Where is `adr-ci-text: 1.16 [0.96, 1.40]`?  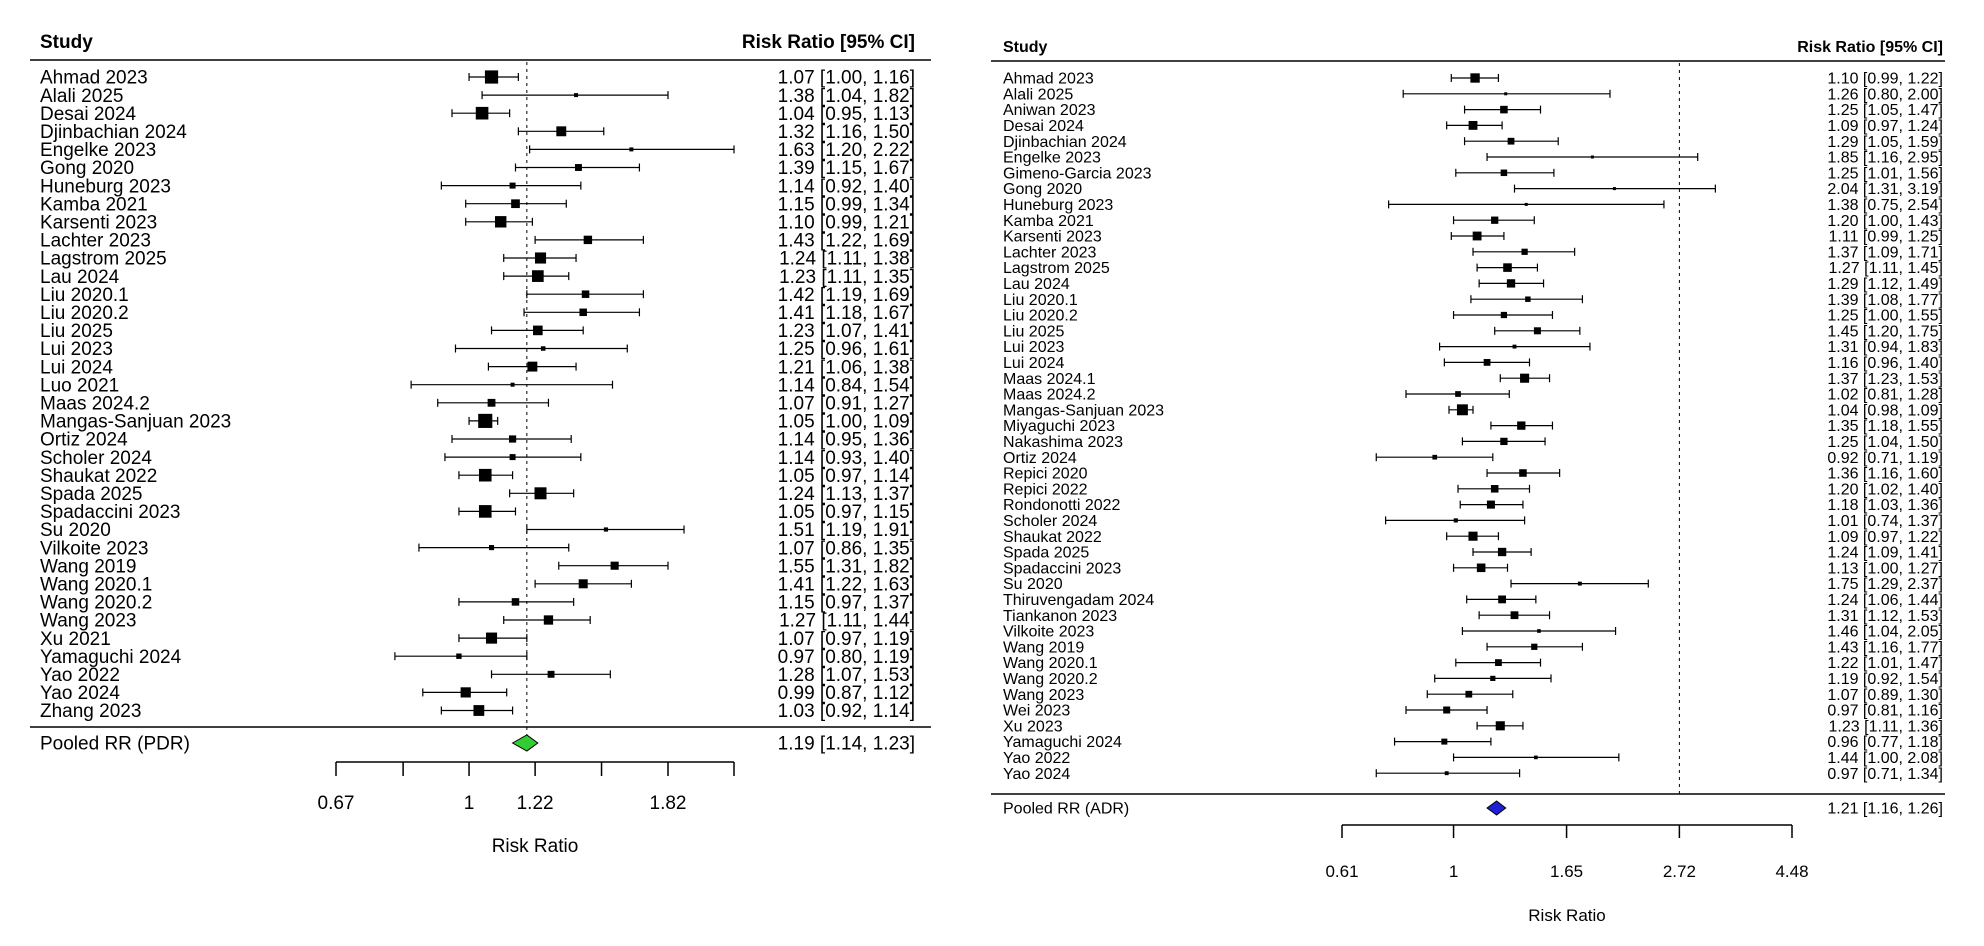
adr-ci-text: 1.16 [0.96, 1.40] is located at coordinates (1885, 363).